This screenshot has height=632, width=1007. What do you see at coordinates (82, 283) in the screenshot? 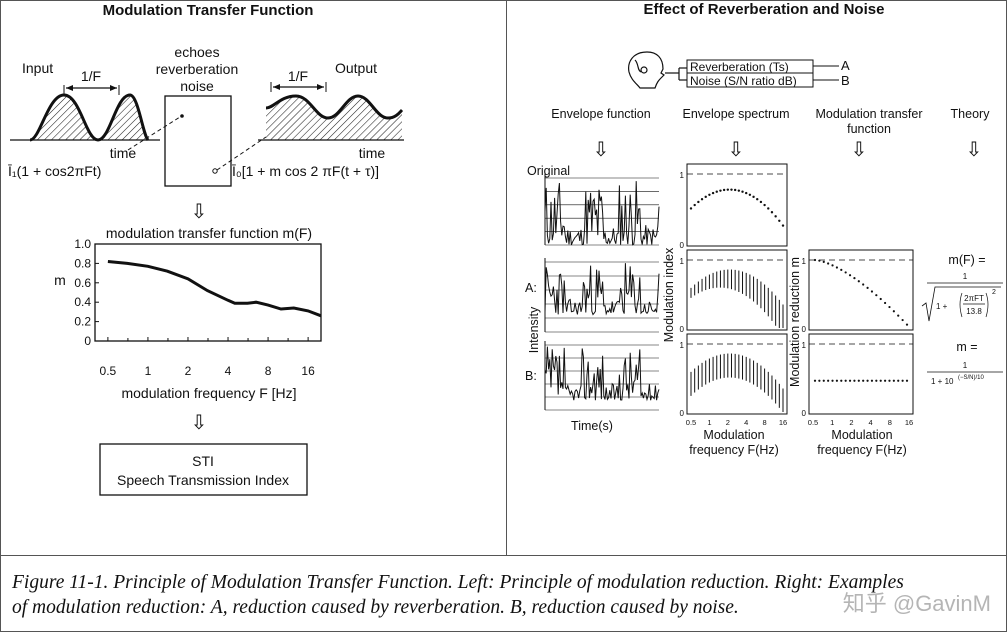
I see `mtf-y-tick-label: 0.6` at bounding box center [82, 283].